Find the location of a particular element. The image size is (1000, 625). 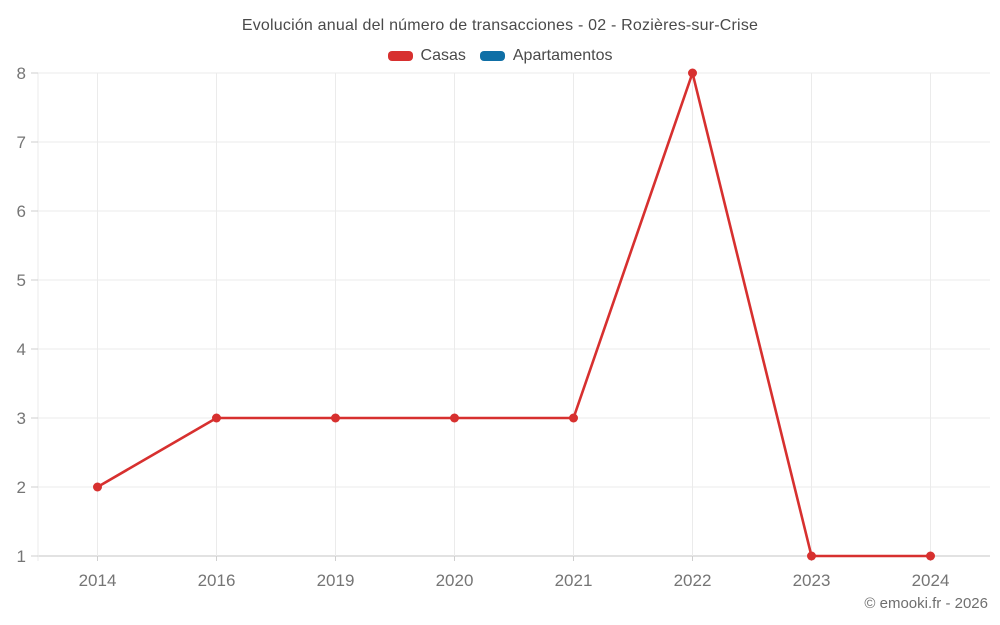

y-axis-label: 8 is located at coordinates (21, 73).